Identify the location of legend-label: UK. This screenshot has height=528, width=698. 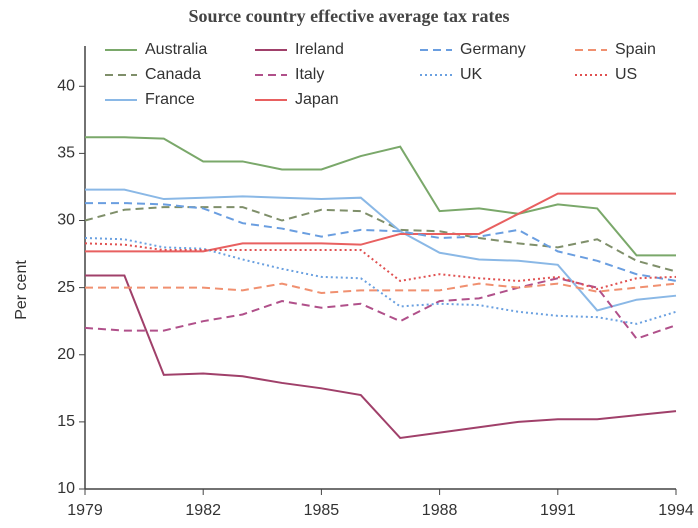
(471, 74).